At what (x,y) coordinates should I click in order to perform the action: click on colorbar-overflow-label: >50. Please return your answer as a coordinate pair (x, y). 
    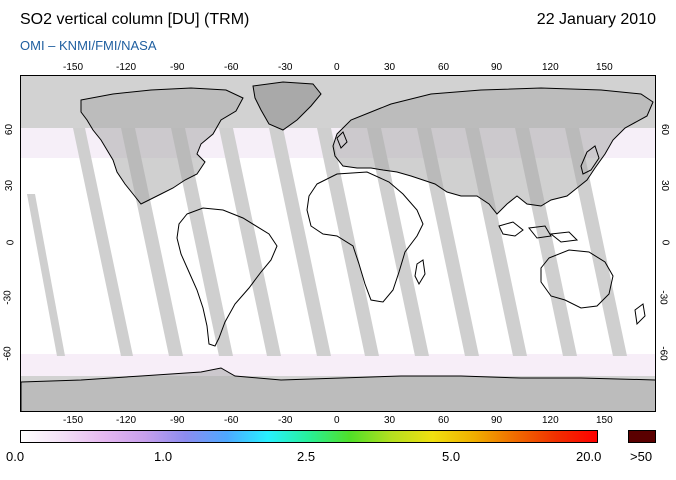
    Looking at the image, I should click on (641, 456).